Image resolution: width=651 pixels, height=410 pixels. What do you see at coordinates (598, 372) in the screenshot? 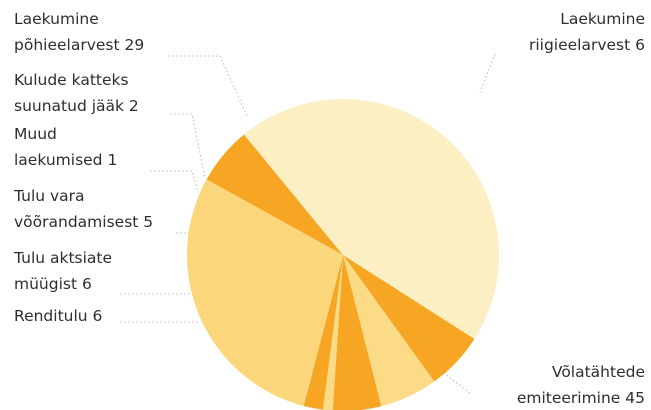
I see `slice-label-line: Võlatähtede` at bounding box center [598, 372].